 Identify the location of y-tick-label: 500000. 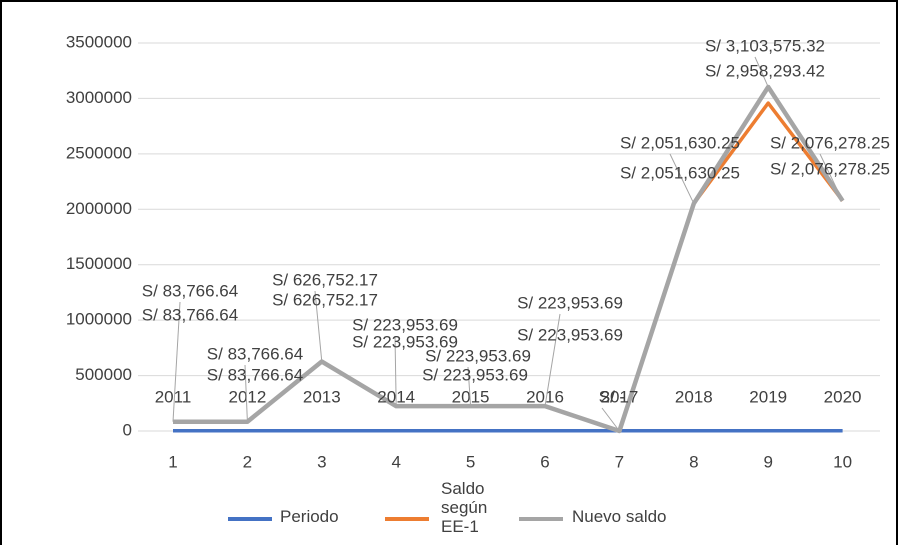
(103, 374).